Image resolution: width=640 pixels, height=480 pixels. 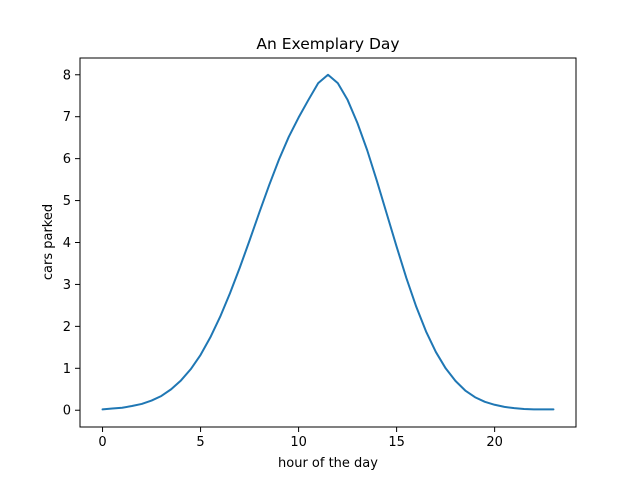 What do you see at coordinates (67, 243) in the screenshot?
I see `y-tick-label: 4` at bounding box center [67, 243].